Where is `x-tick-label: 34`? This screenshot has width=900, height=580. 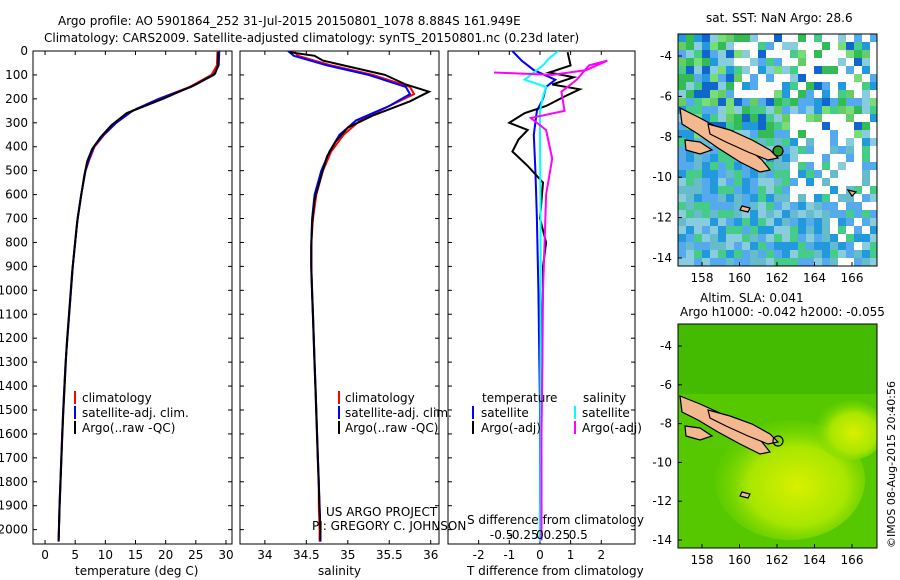
x-tick-label: 34 is located at coordinates (264, 555).